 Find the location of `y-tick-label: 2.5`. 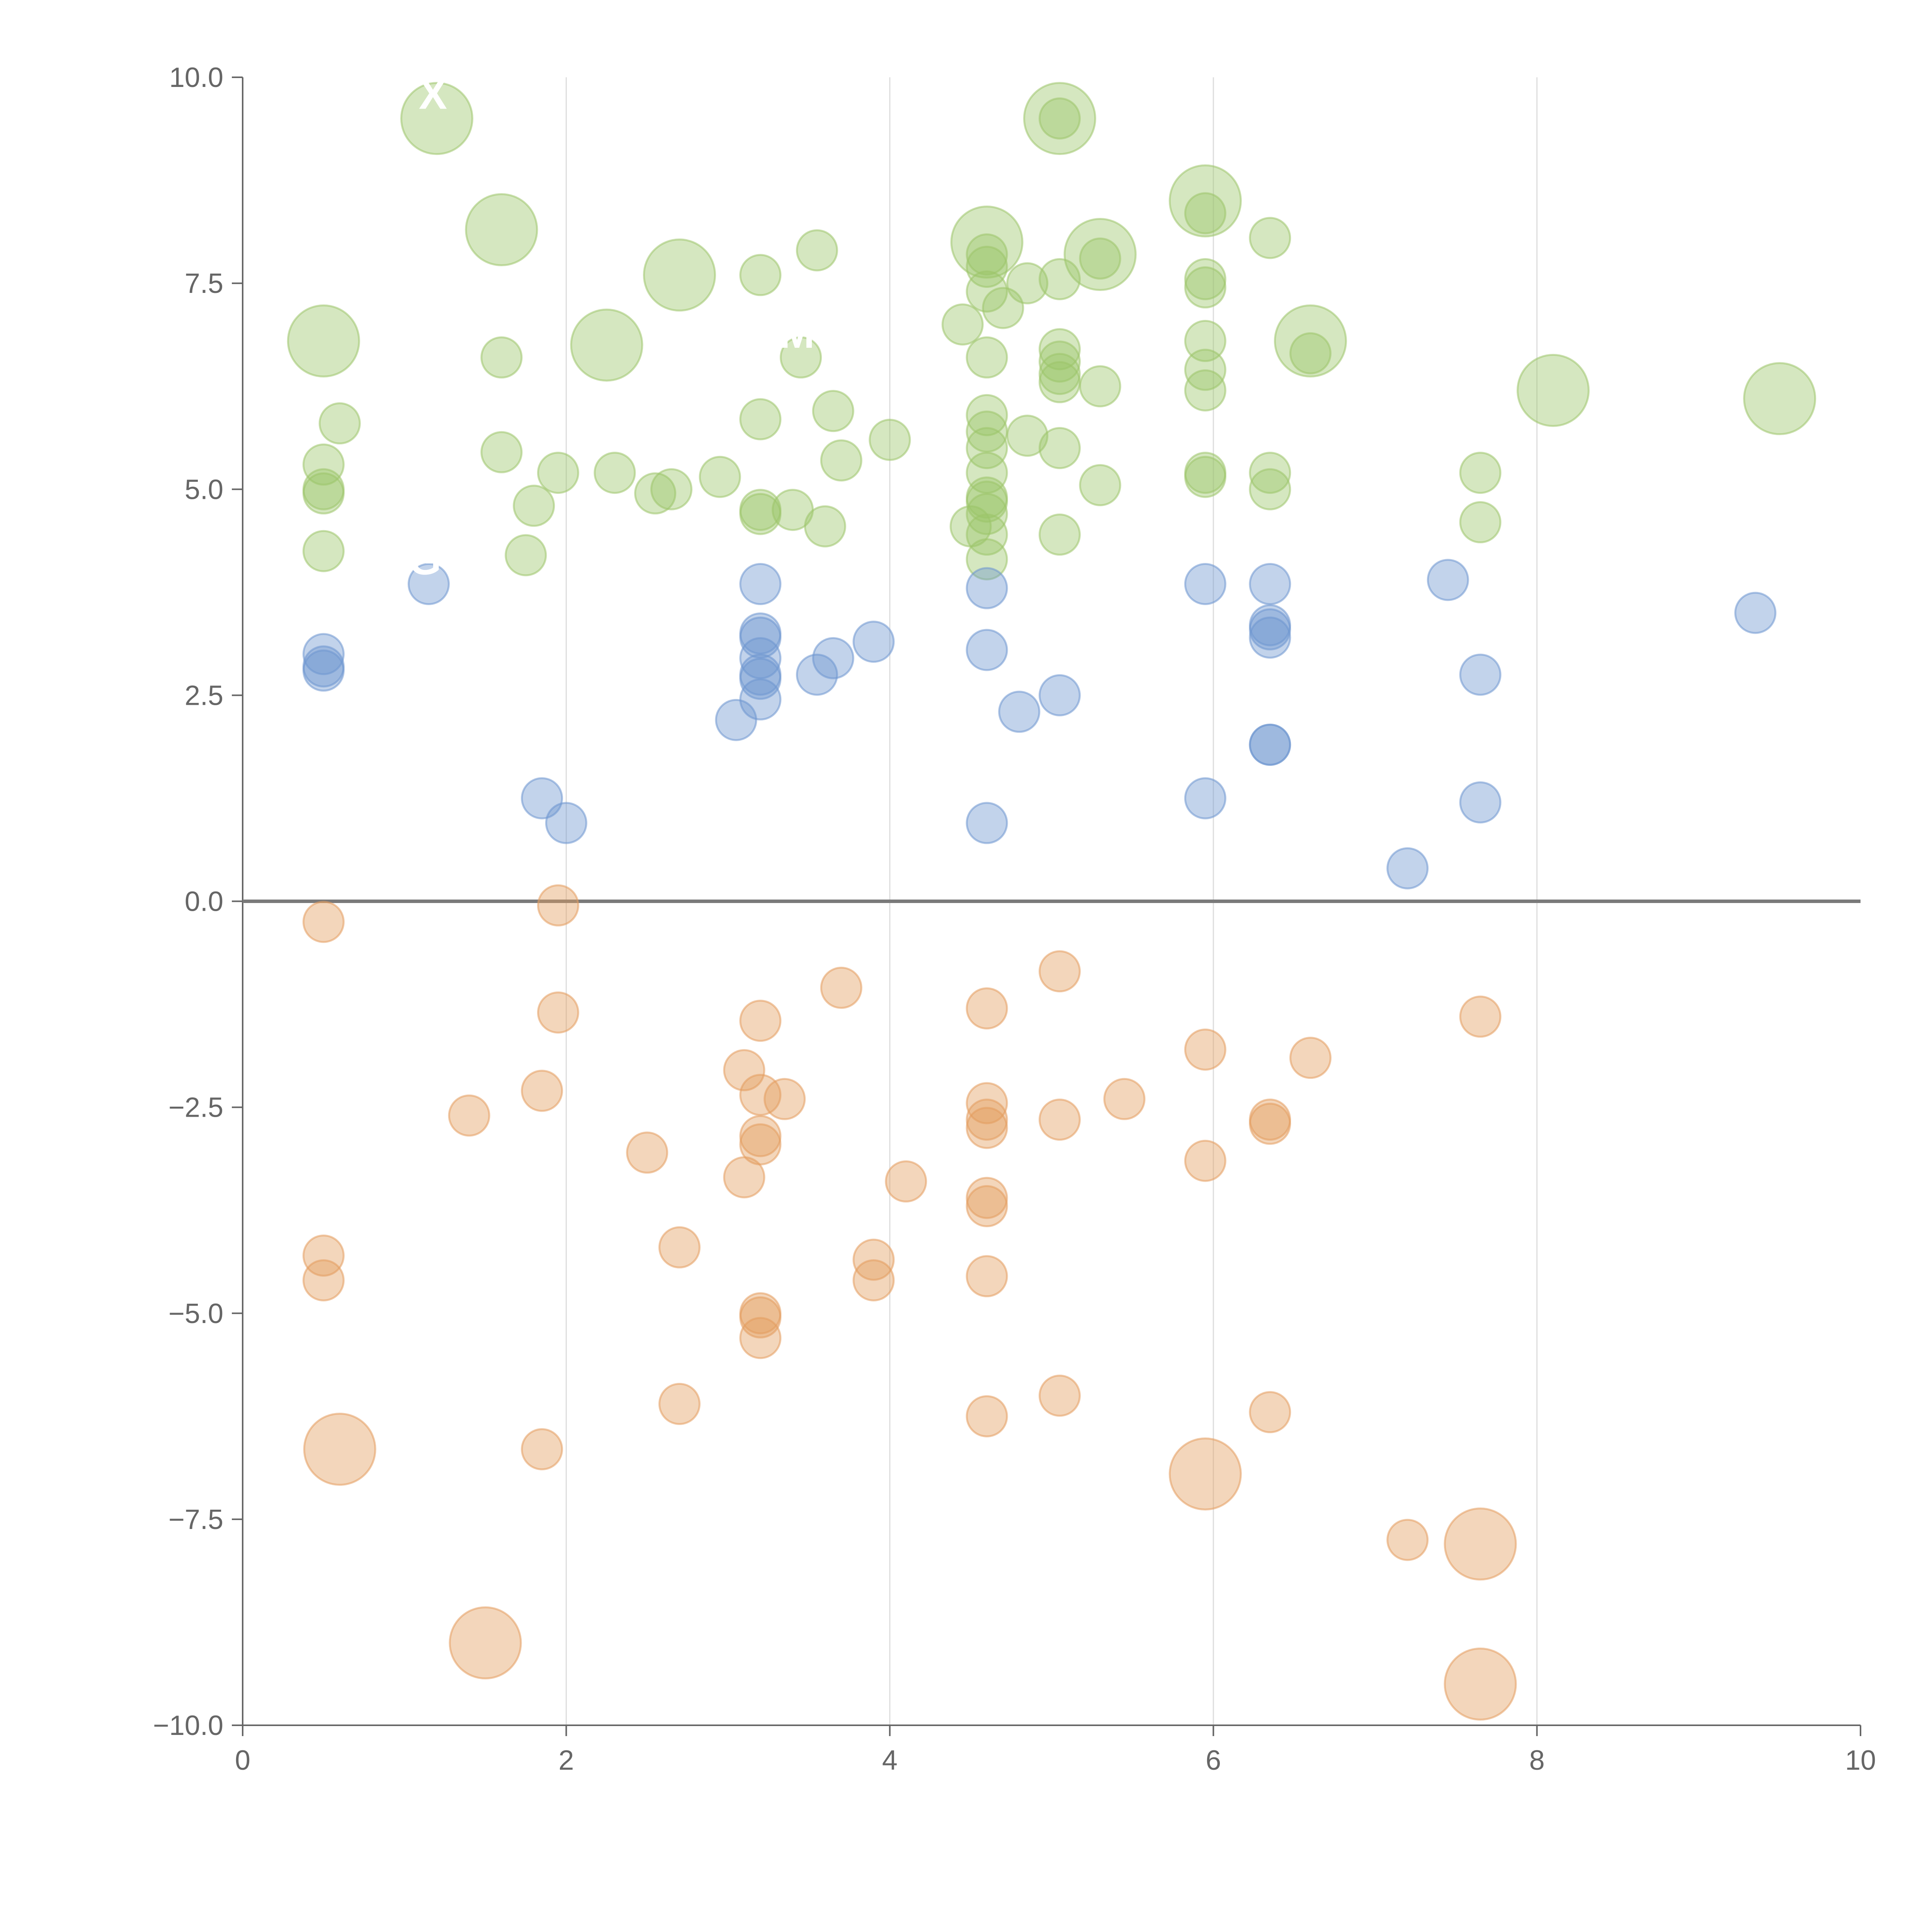

y-tick-label: 2.5 is located at coordinates (204, 695).